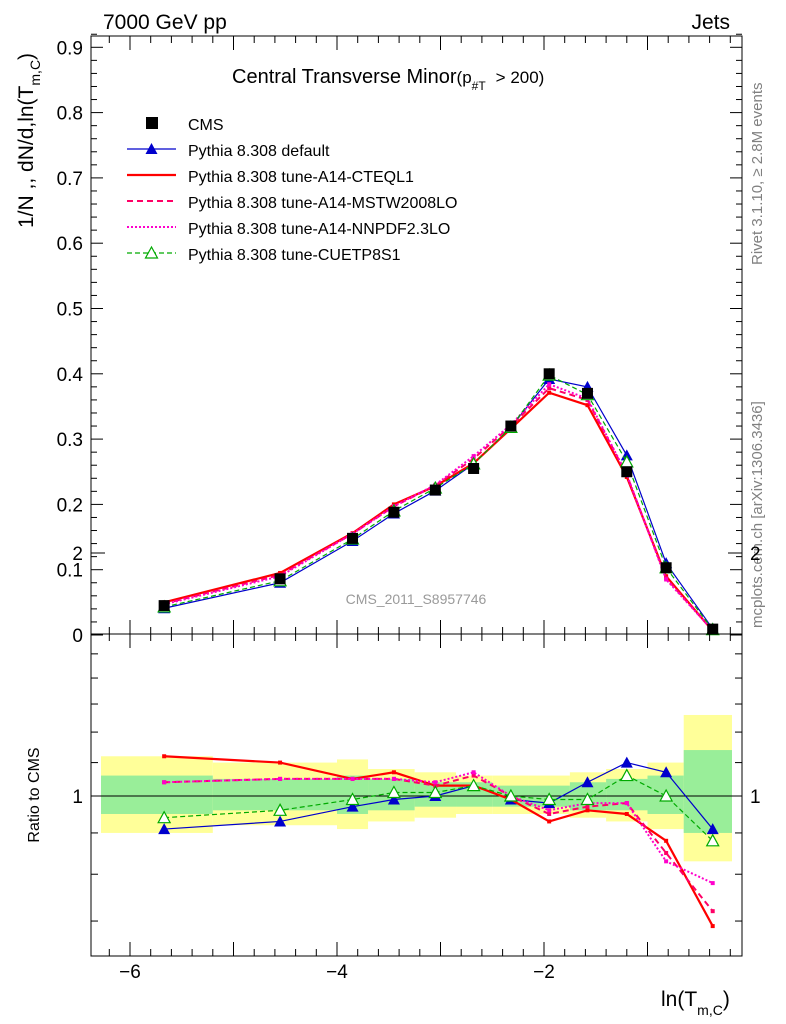 This screenshot has width=786, height=1024. I want to click on legend-entry-cuetp8s1: Pythia 8.308 tune-CUETP8S1, so click(264, 254).